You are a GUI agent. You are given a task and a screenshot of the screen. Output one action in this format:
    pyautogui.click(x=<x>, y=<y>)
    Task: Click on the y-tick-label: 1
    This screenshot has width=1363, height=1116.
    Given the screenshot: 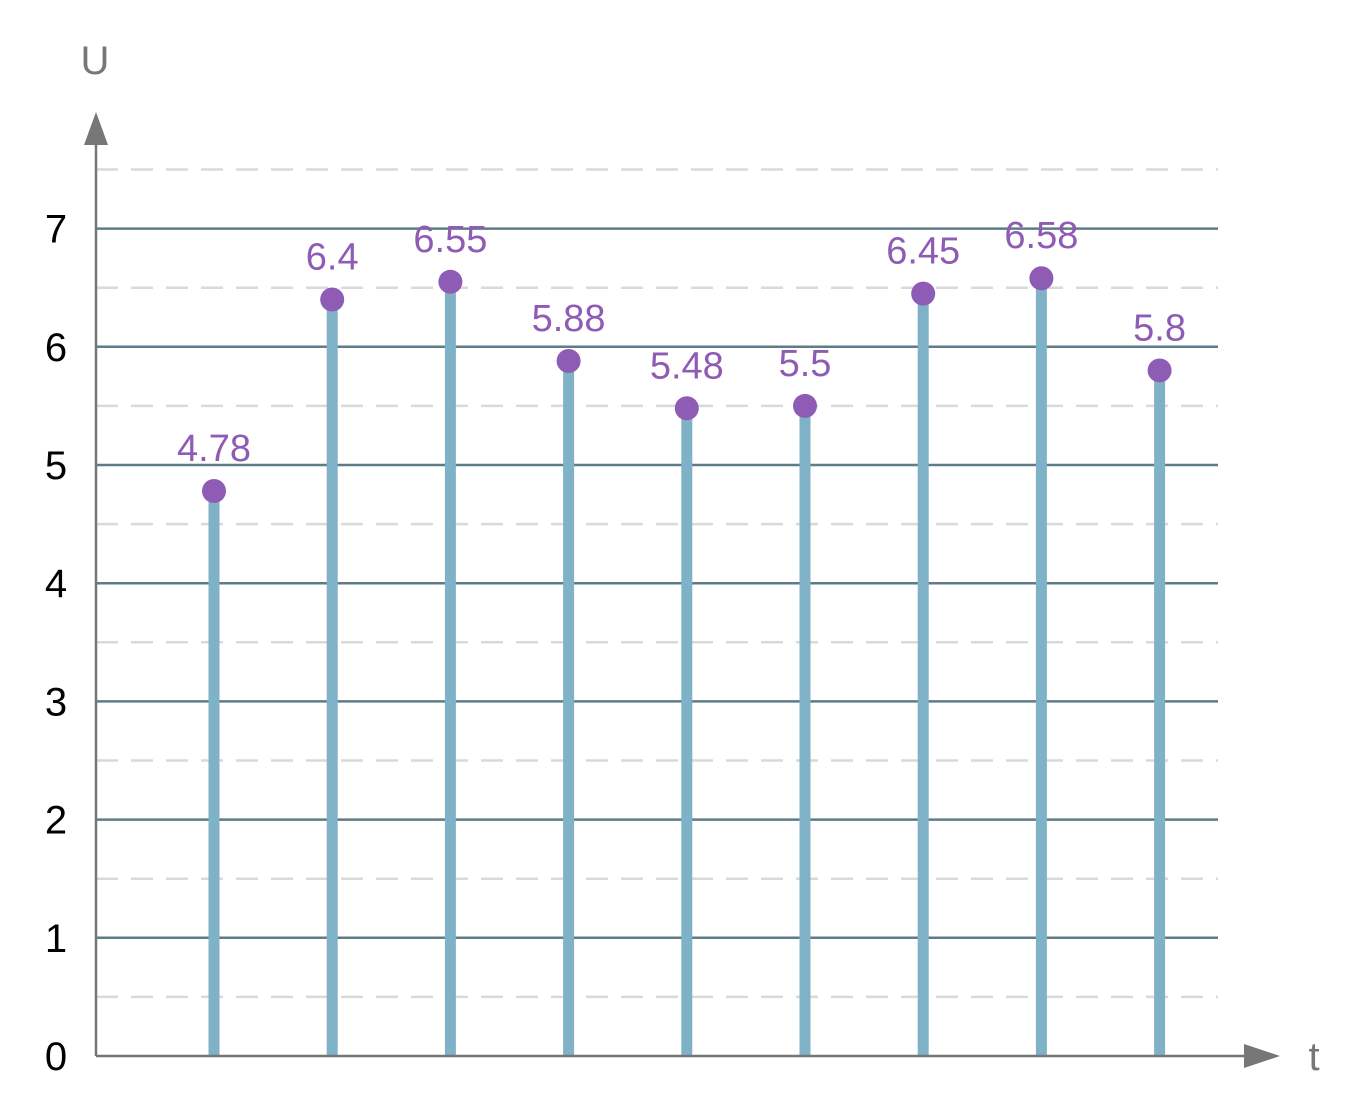 What is the action you would take?
    pyautogui.click(x=56, y=939)
    